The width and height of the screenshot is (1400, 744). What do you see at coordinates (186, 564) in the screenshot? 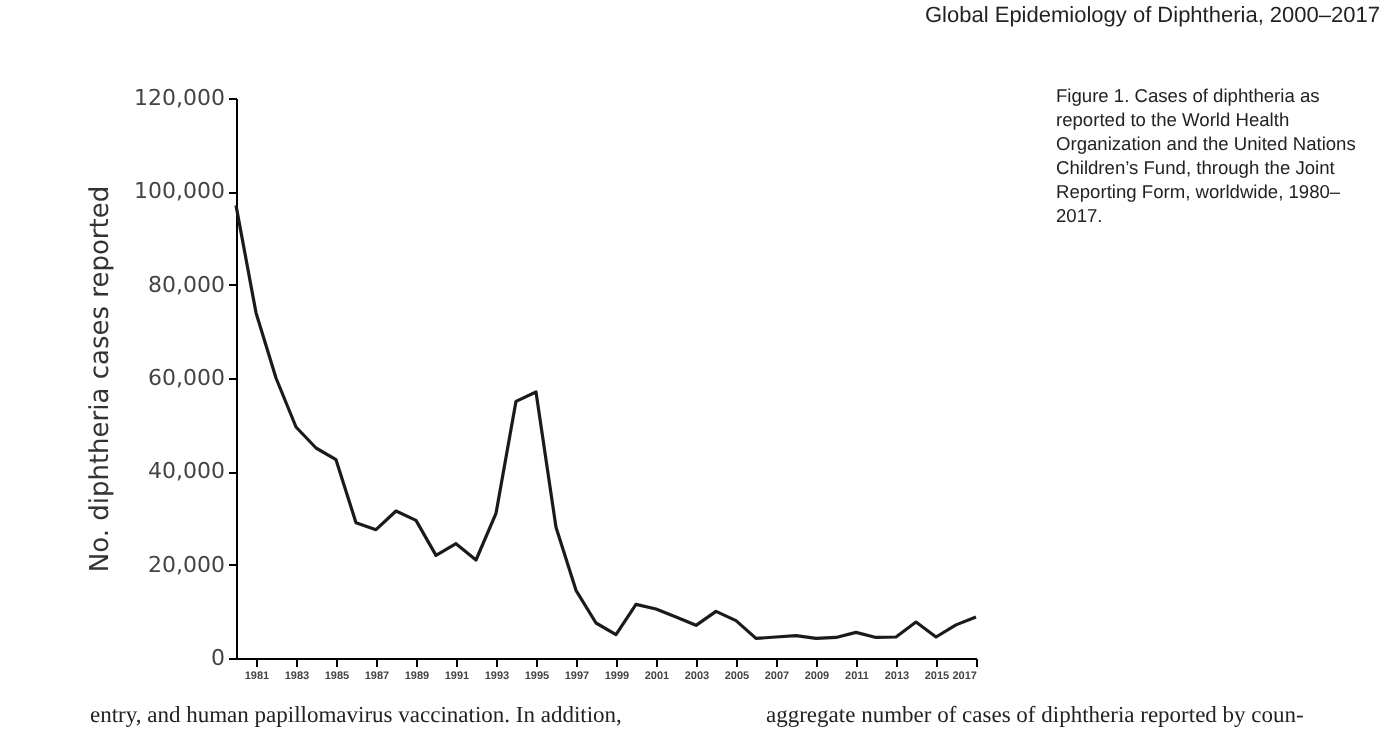
I see `y-tick-label: 20,000` at bounding box center [186, 564].